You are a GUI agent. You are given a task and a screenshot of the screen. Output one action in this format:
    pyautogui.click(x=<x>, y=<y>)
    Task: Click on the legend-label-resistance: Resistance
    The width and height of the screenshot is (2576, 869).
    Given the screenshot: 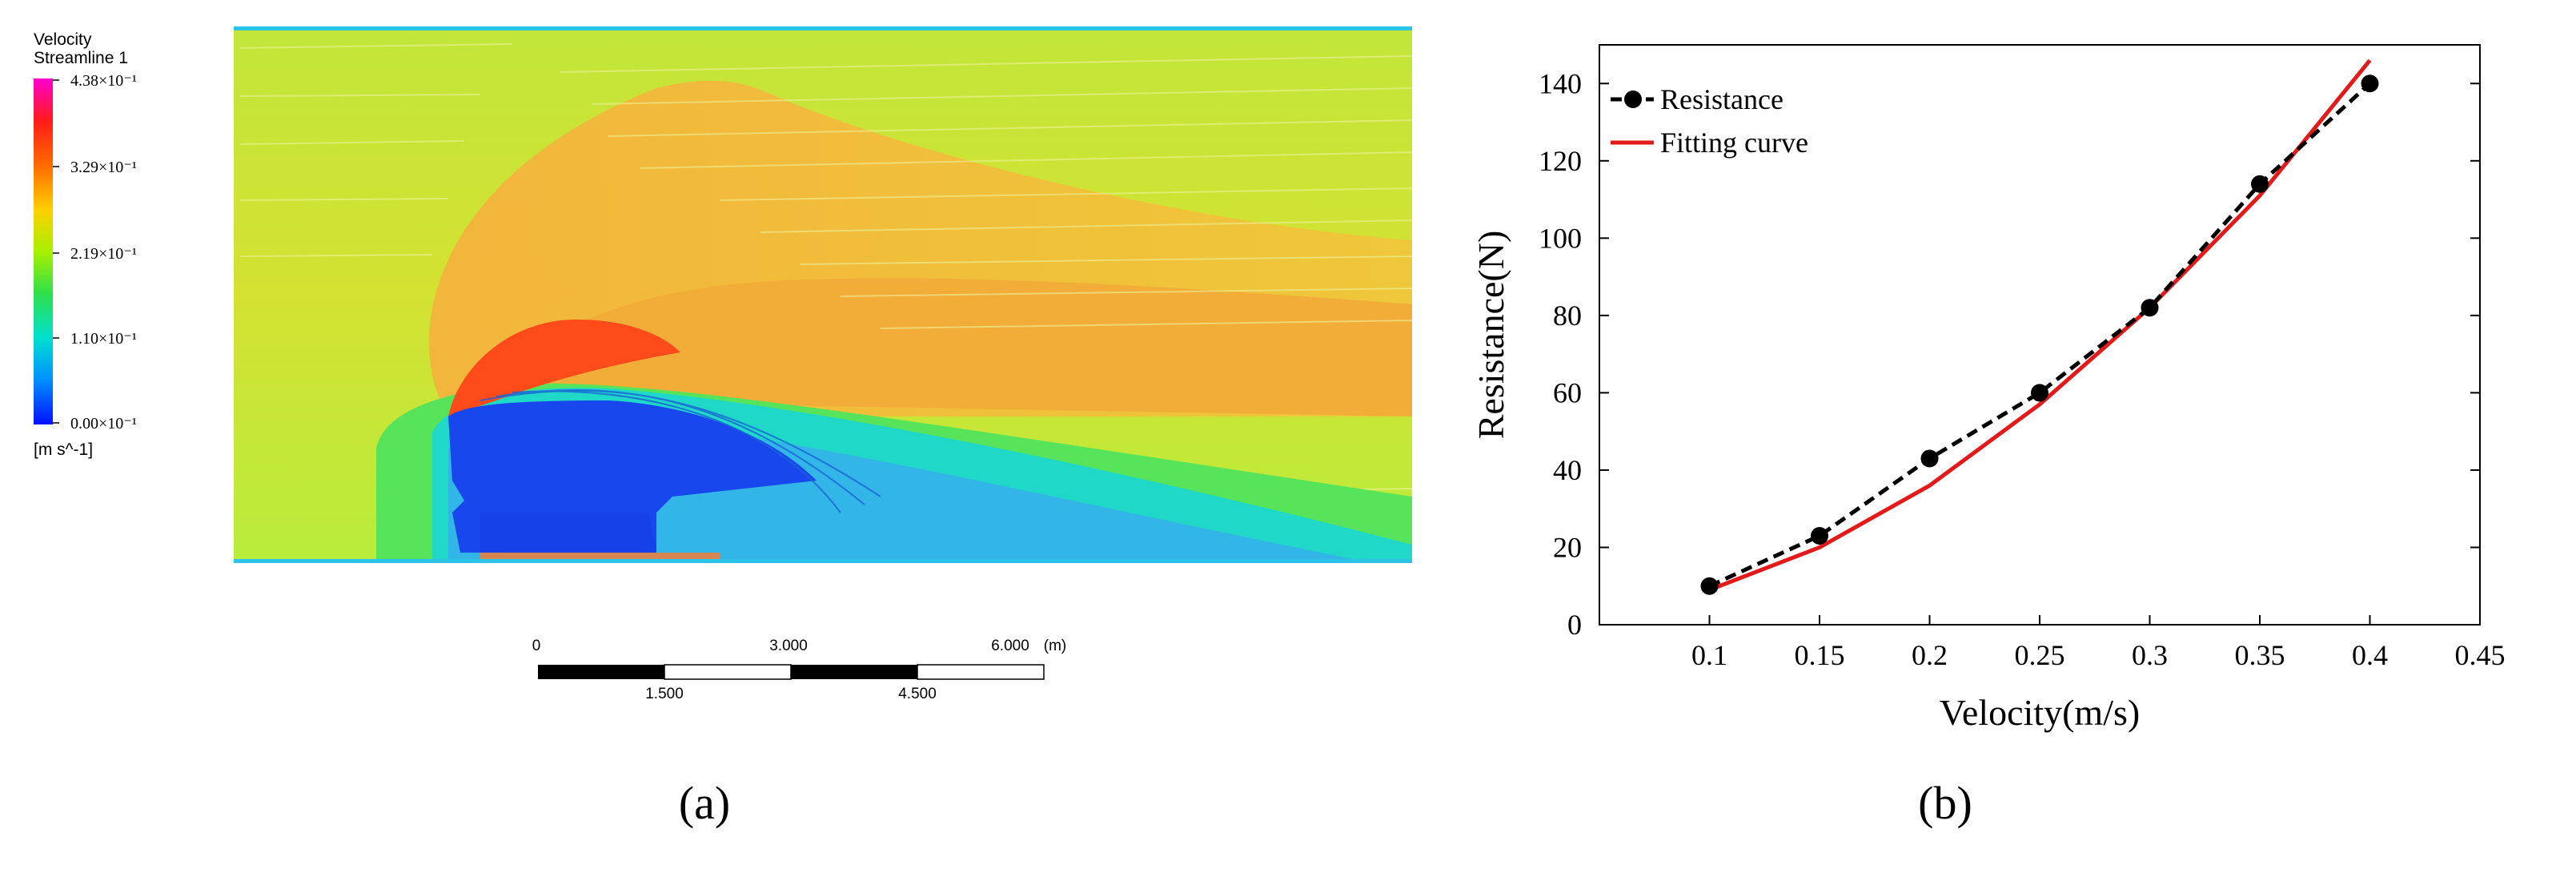 What is the action you would take?
    pyautogui.click(x=1722, y=99)
    